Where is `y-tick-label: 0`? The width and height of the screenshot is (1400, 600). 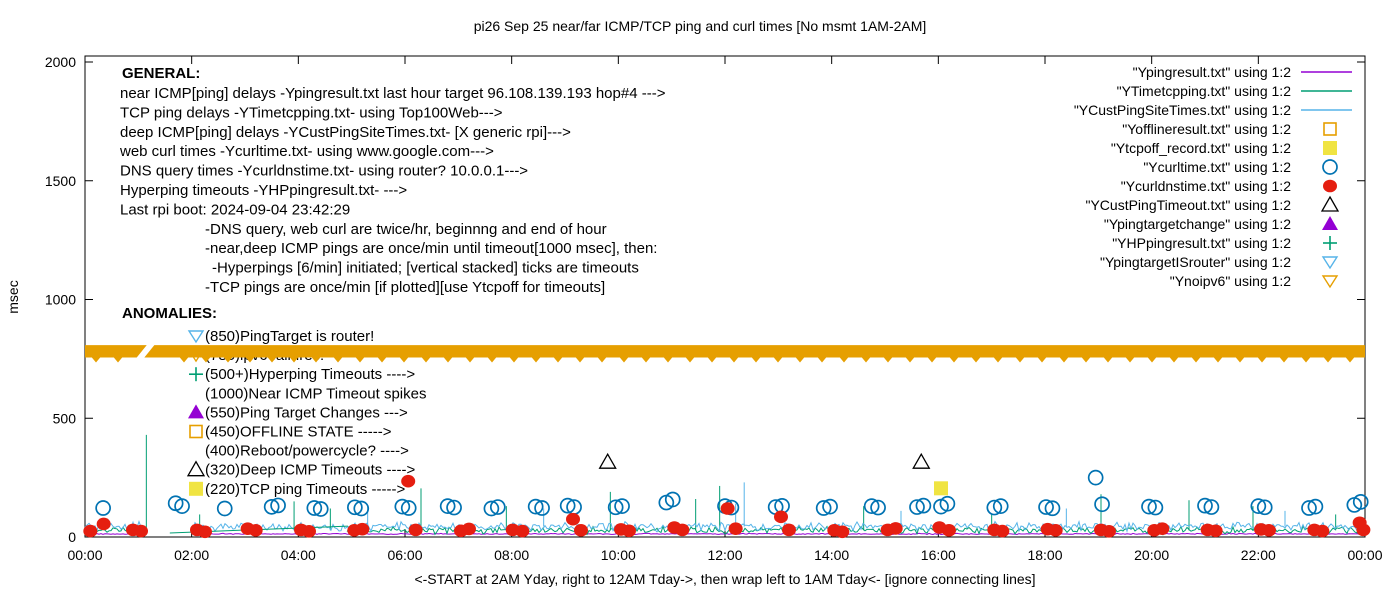
y-tick-label: 0 is located at coordinates (72, 537).